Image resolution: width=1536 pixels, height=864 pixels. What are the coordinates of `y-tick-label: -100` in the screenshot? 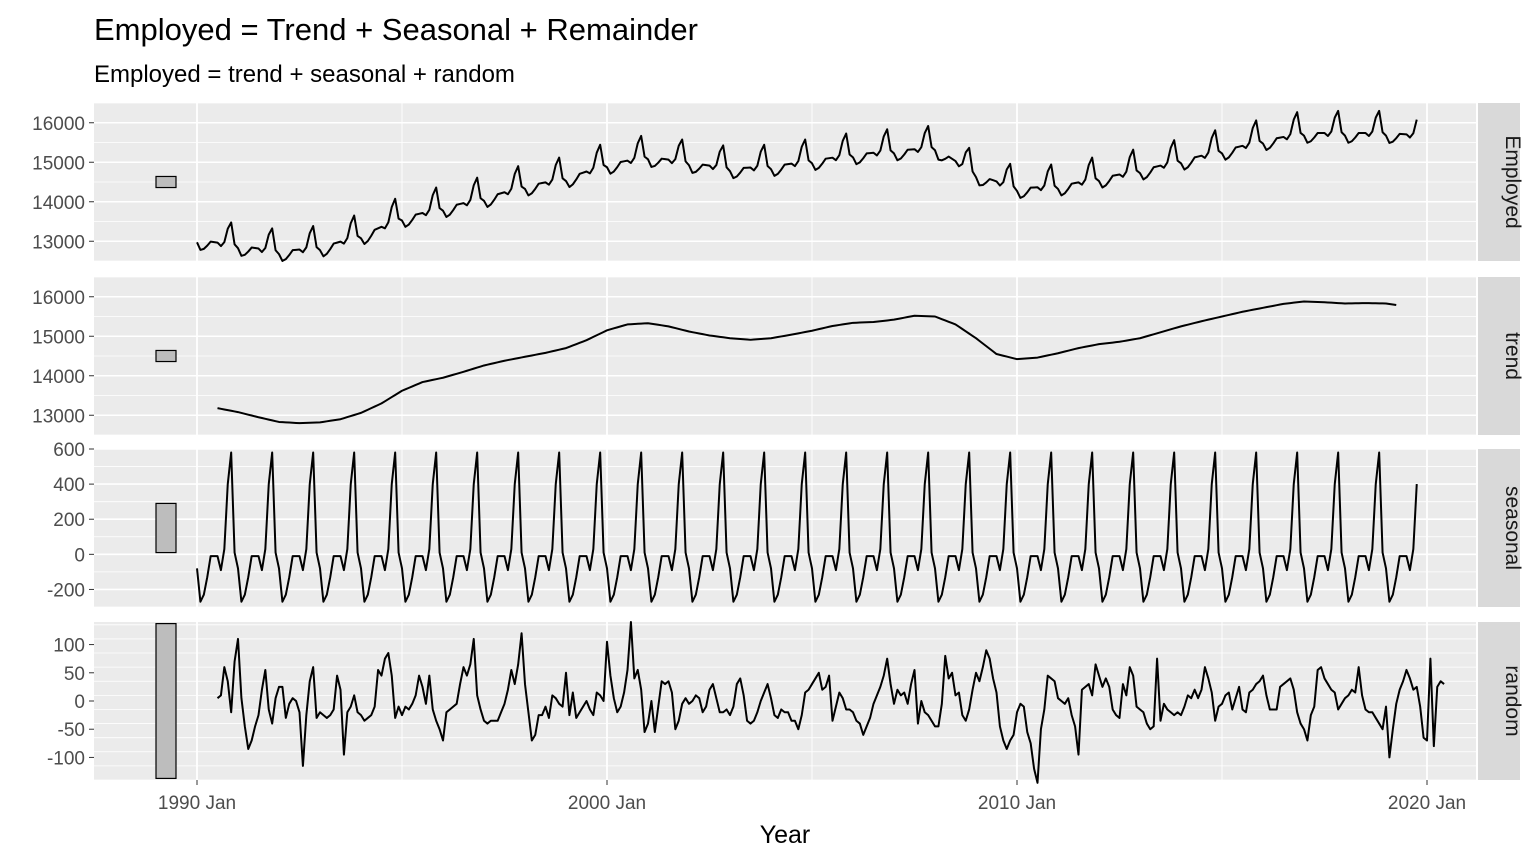 It's located at (66, 758).